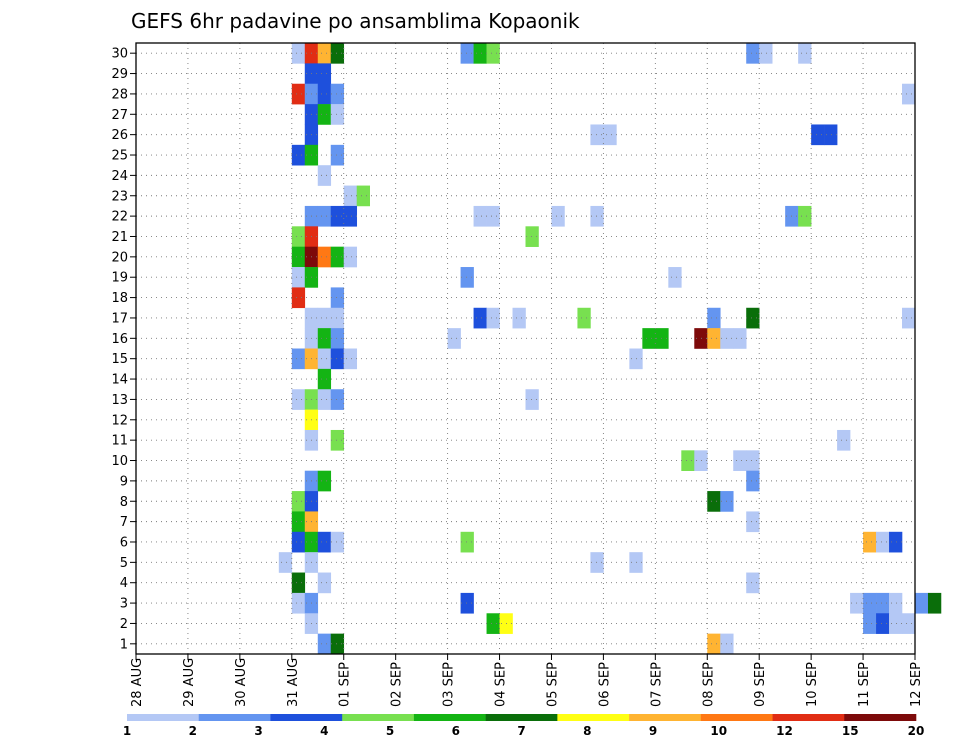 This screenshot has width=960, height=742. Describe the element at coordinates (119, 54) in the screenshot. I see `y-tick-label-29: 30` at that location.